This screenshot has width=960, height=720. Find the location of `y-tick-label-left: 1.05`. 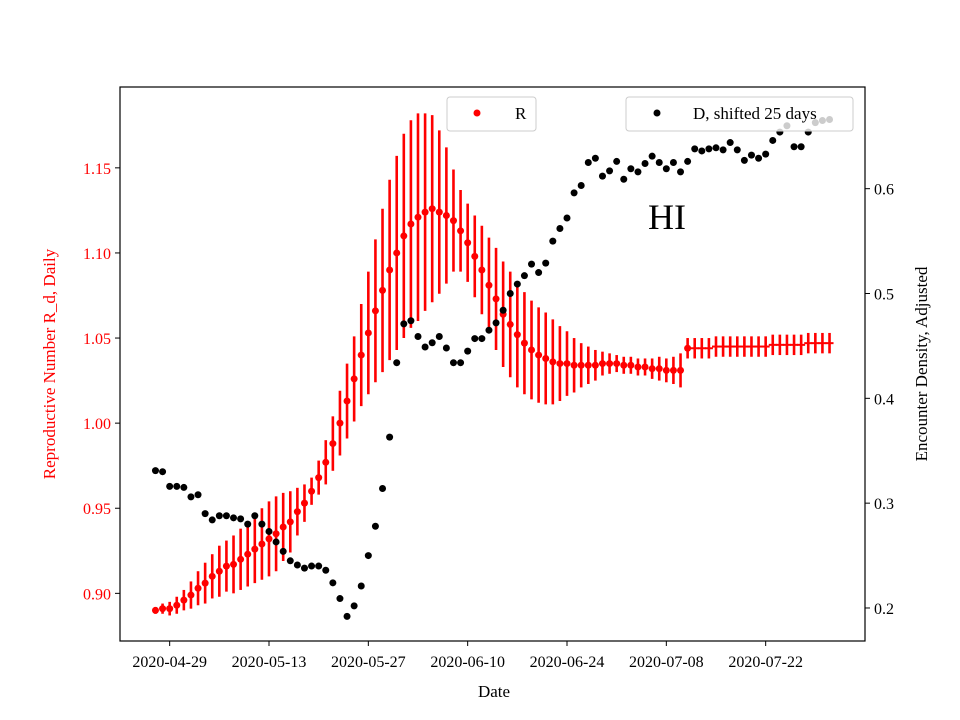

y-tick-label-left: 1.05 is located at coordinates (97, 339).